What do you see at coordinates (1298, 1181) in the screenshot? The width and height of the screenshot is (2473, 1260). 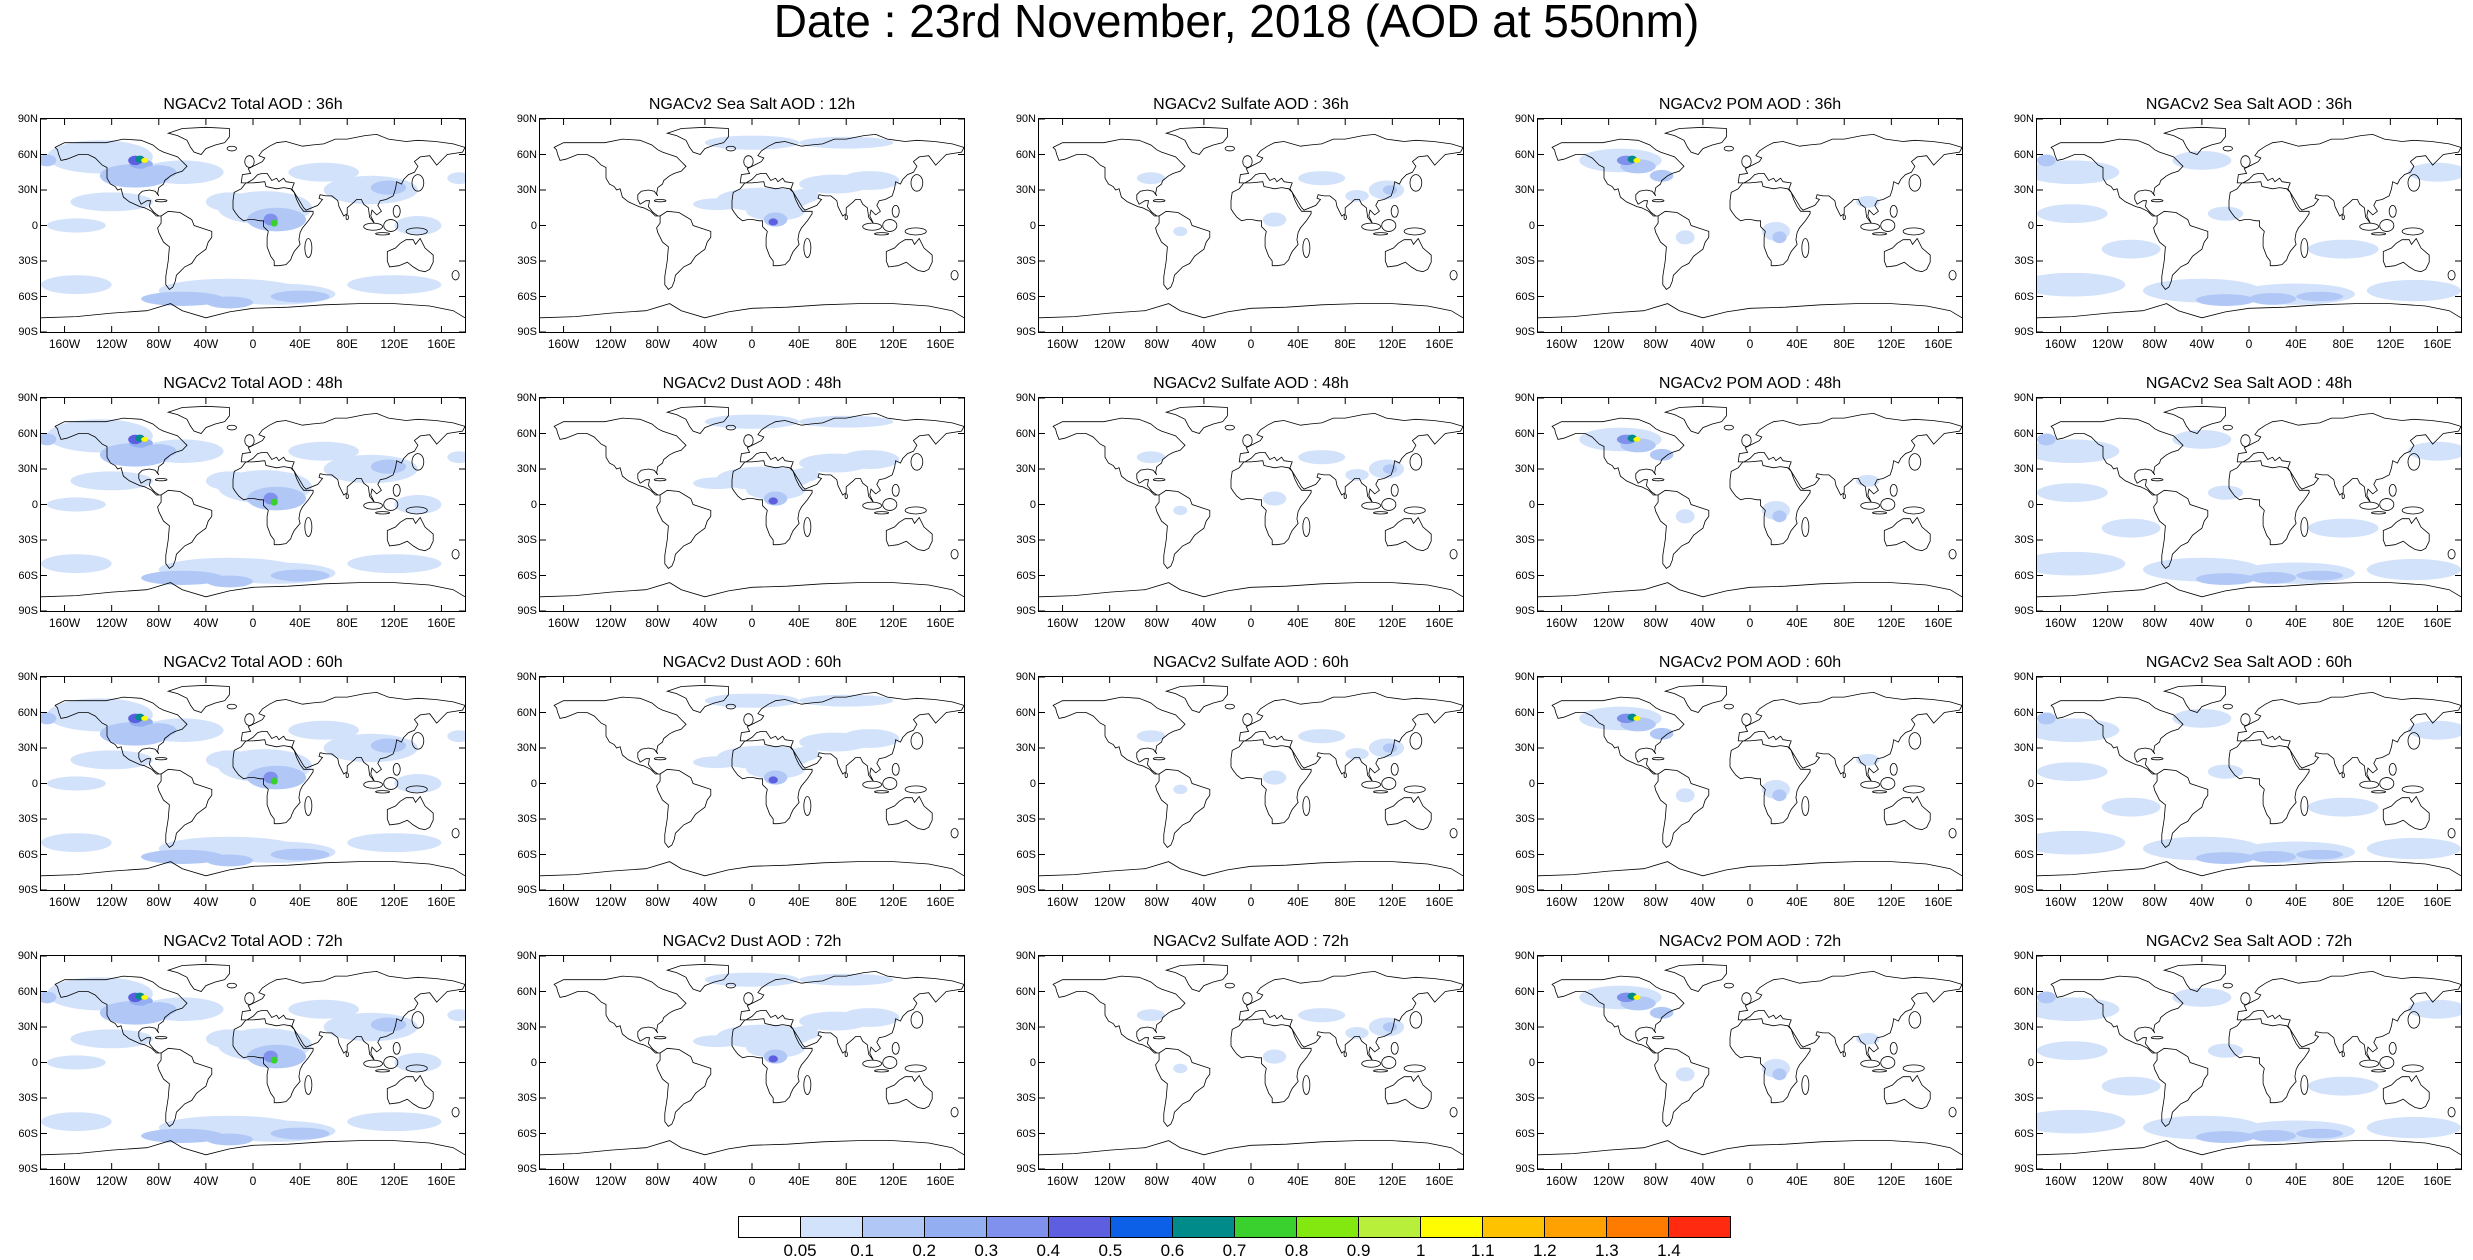 I see `lon-label: 40E` at bounding box center [1298, 1181].